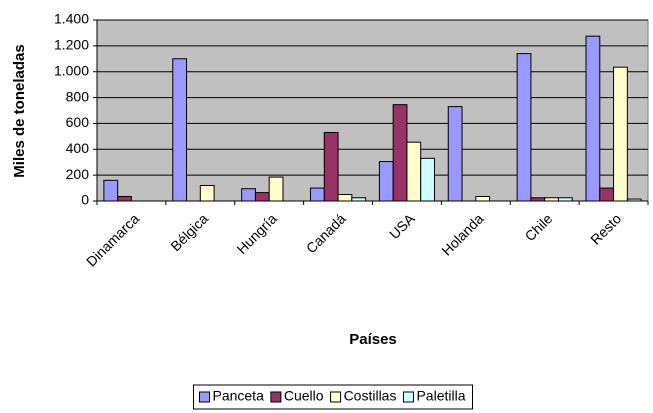 Image resolution: width=653 pixels, height=413 pixels. I want to click on x-tick-label: Chile, so click(539, 227).